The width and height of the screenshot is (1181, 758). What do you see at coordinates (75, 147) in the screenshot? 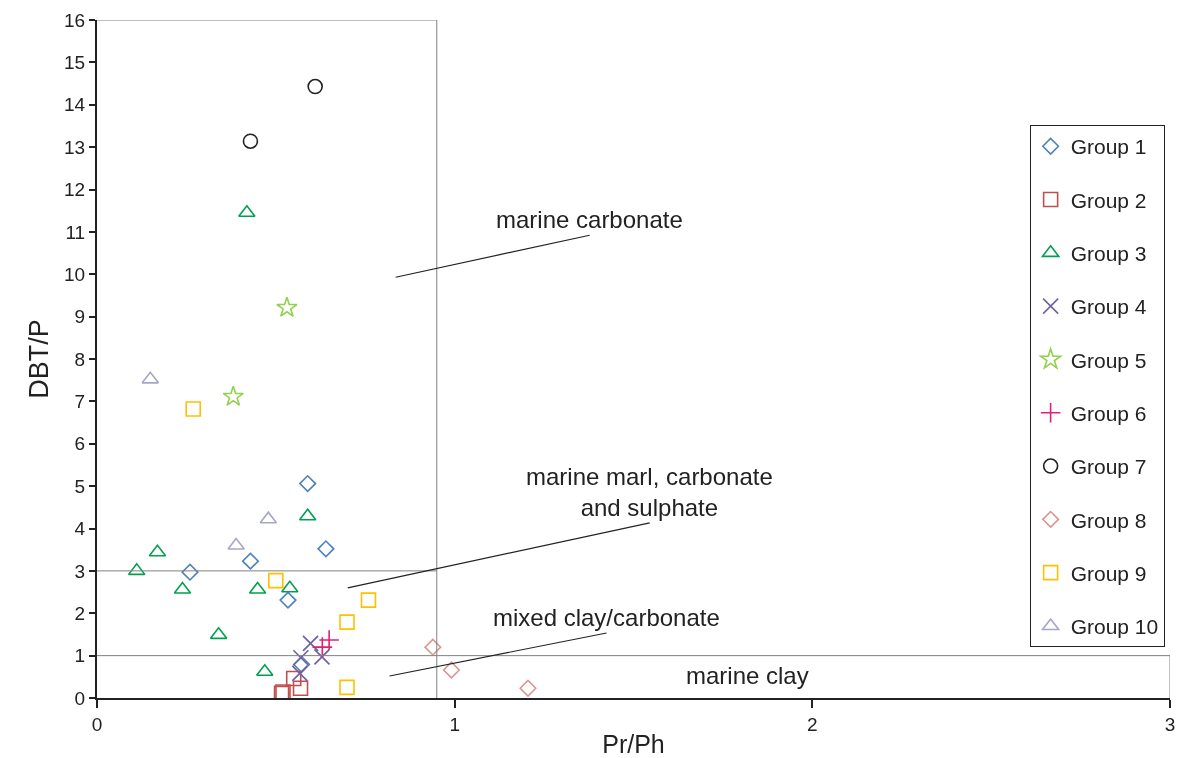
I see `y-tick-label: 13` at bounding box center [75, 147].